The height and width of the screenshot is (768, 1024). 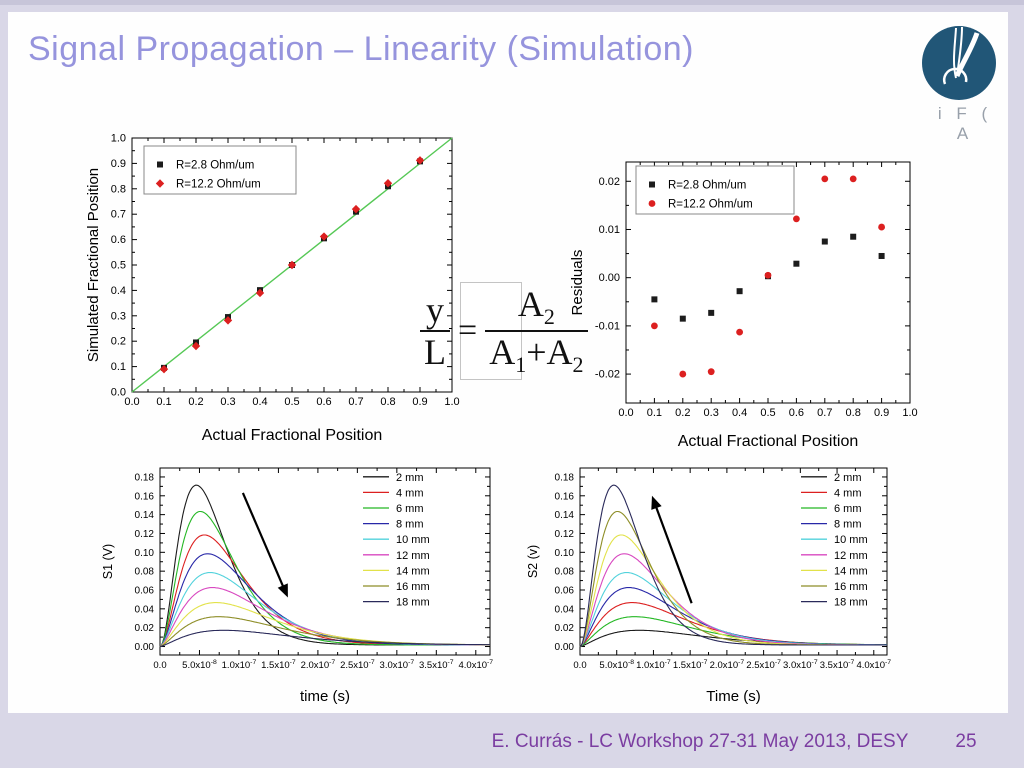 I want to click on legend-frame, so click(x=220, y=170).